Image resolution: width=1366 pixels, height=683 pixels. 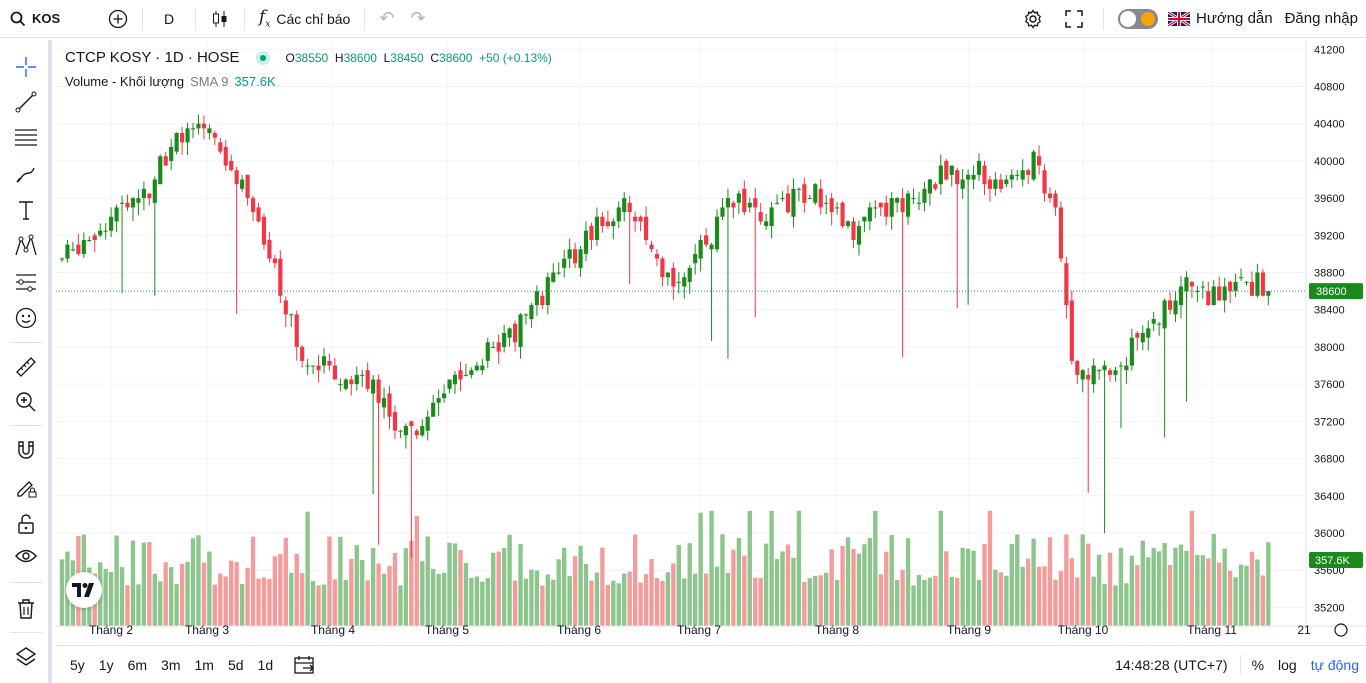 I want to click on brush-icon, so click(x=25, y=175).